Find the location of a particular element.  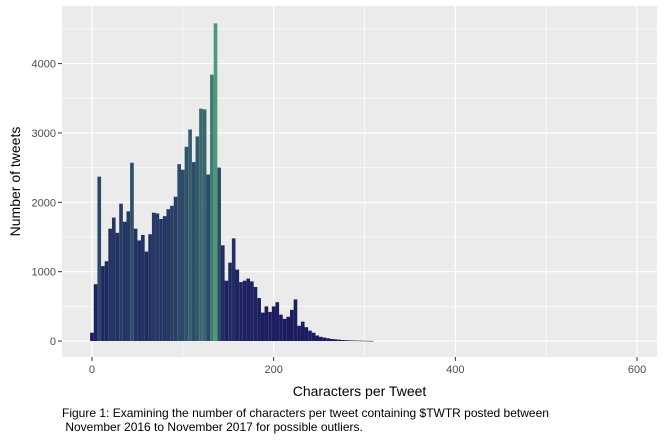

y-axis-ticks: 0 1000 2000 3000 4000 is located at coordinates (47, 203).